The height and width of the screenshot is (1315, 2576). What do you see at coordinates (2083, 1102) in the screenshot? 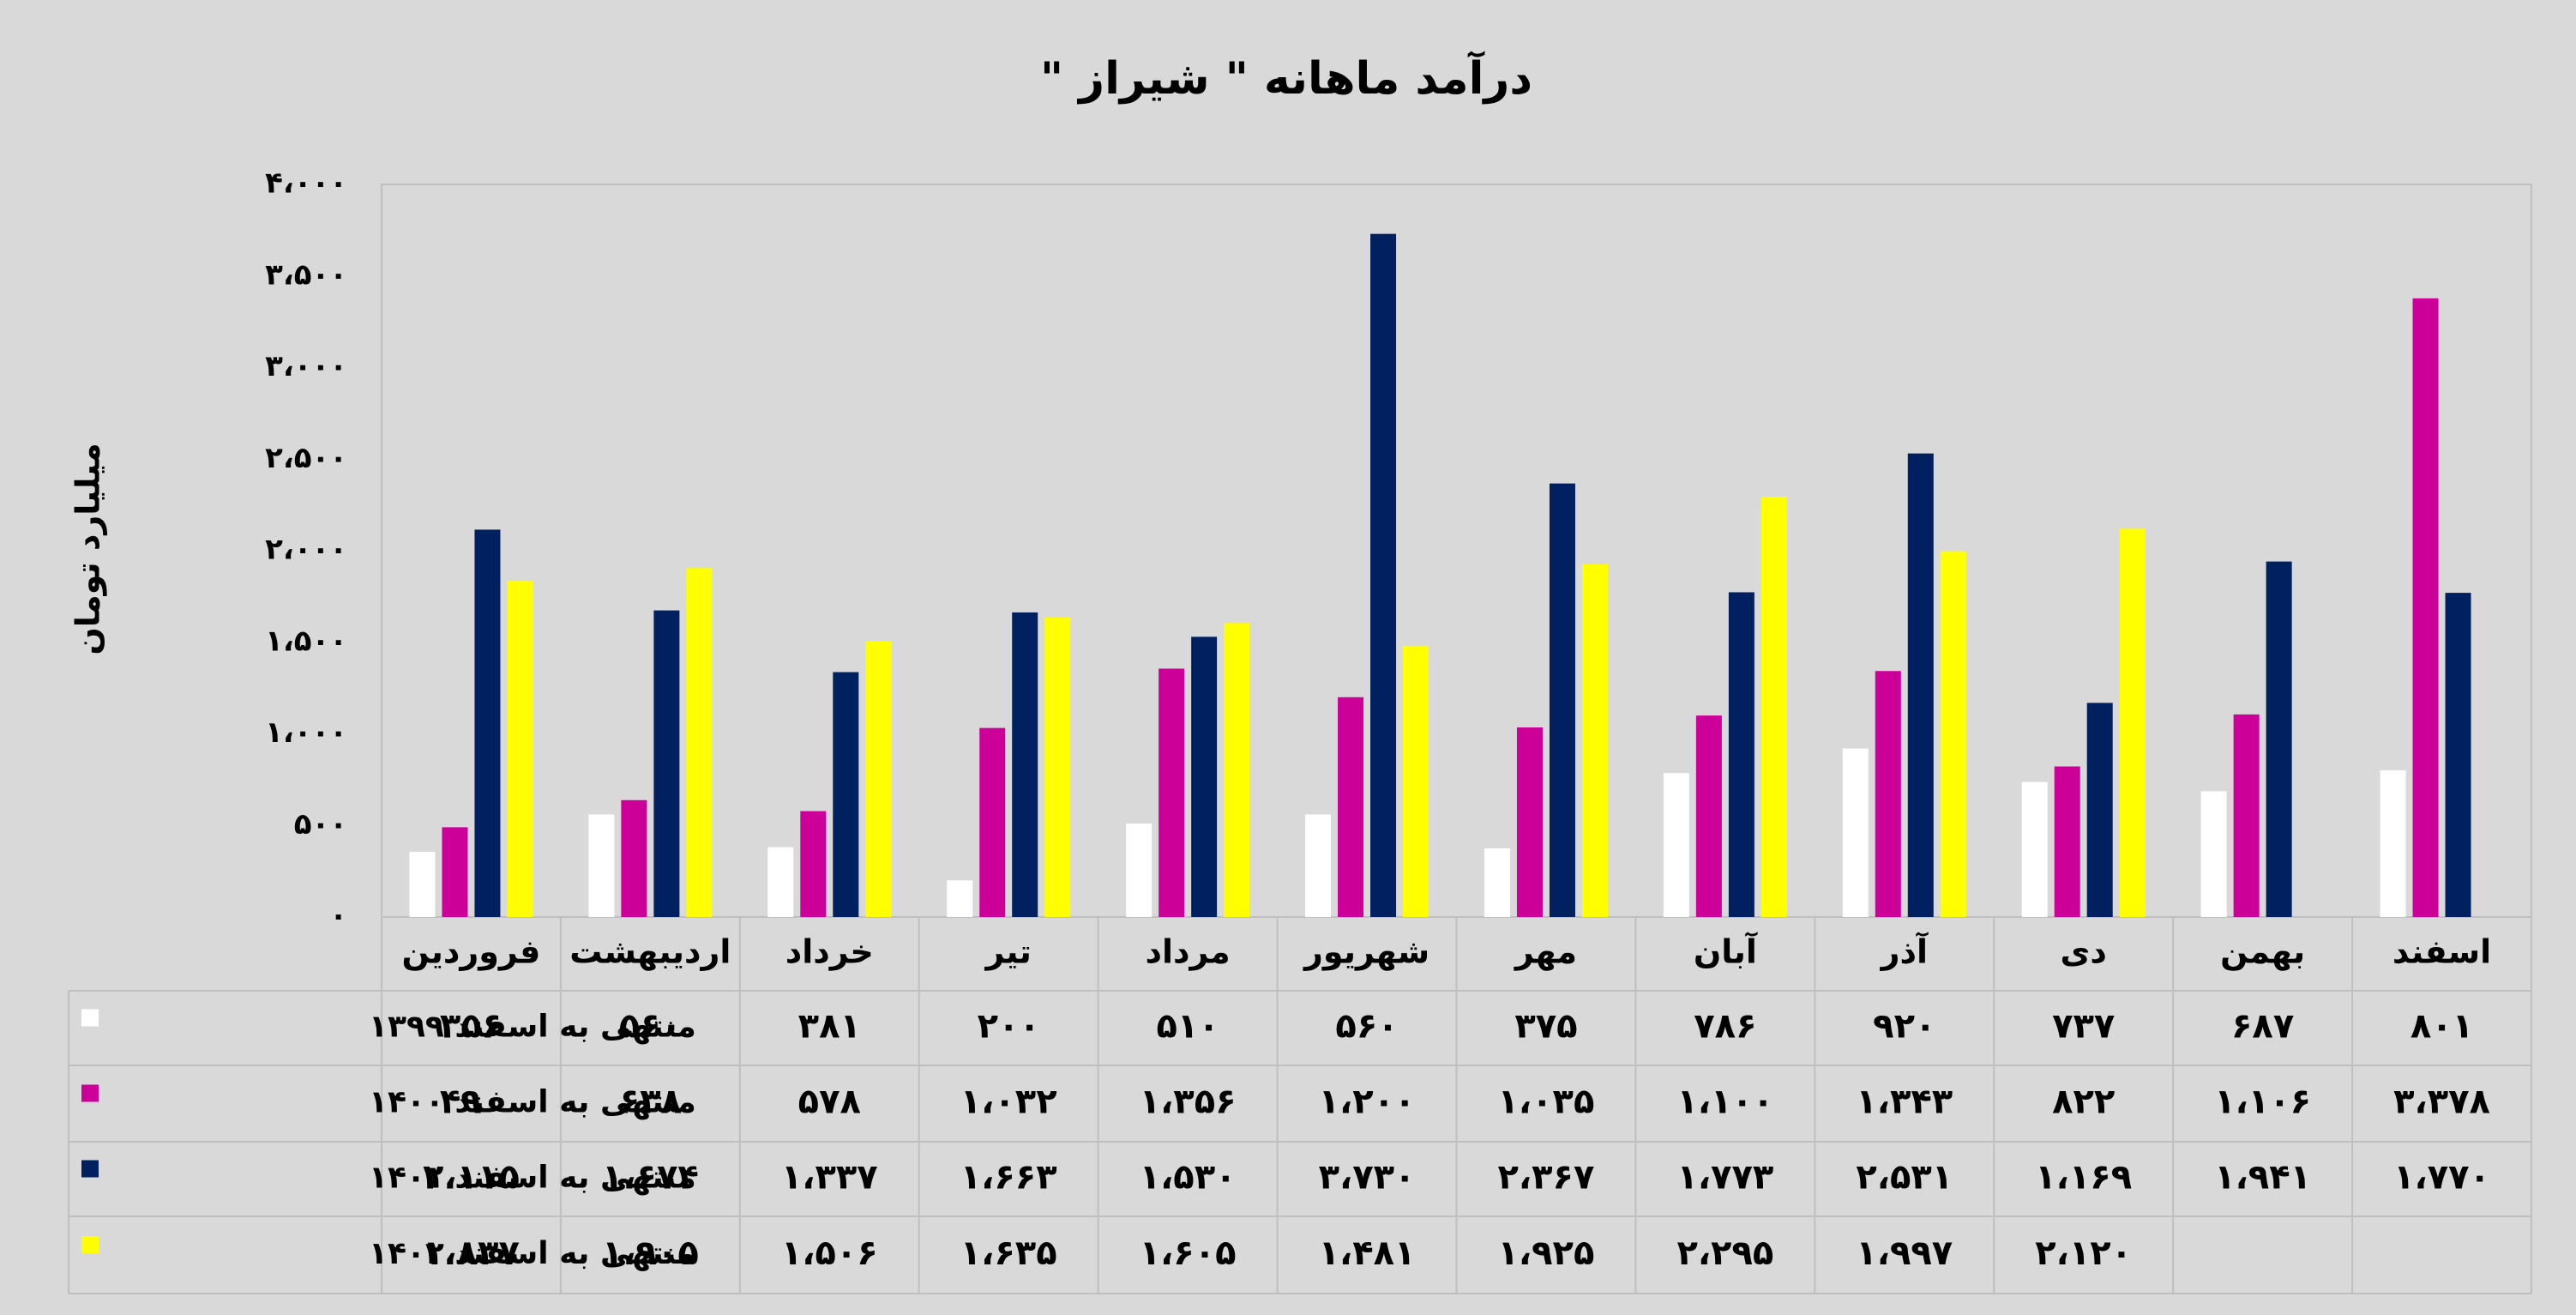
I see `table-value: ۸۲۲` at bounding box center [2083, 1102].